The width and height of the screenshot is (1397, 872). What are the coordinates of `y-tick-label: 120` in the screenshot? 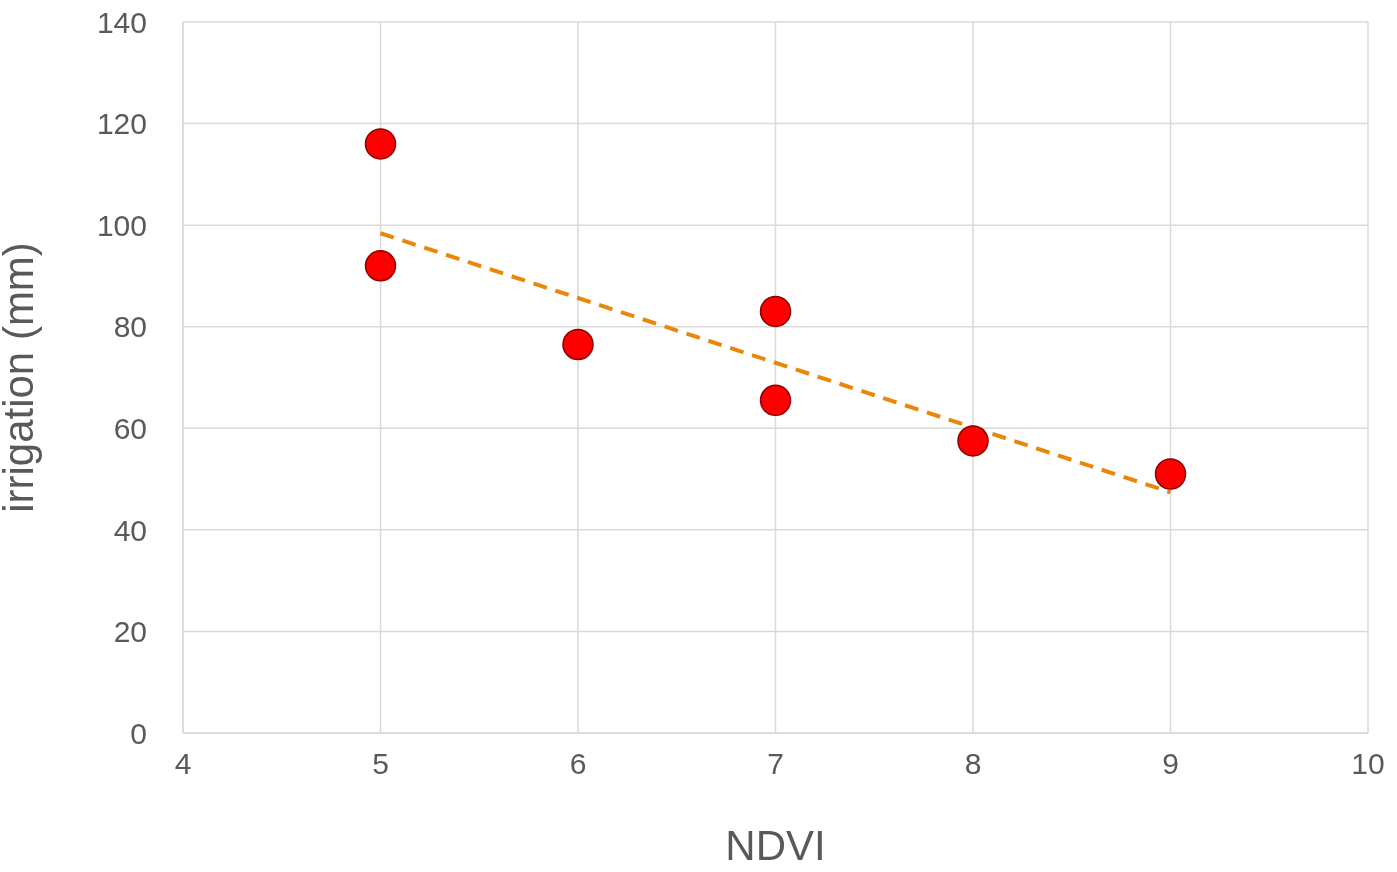 It's located at (121, 124).